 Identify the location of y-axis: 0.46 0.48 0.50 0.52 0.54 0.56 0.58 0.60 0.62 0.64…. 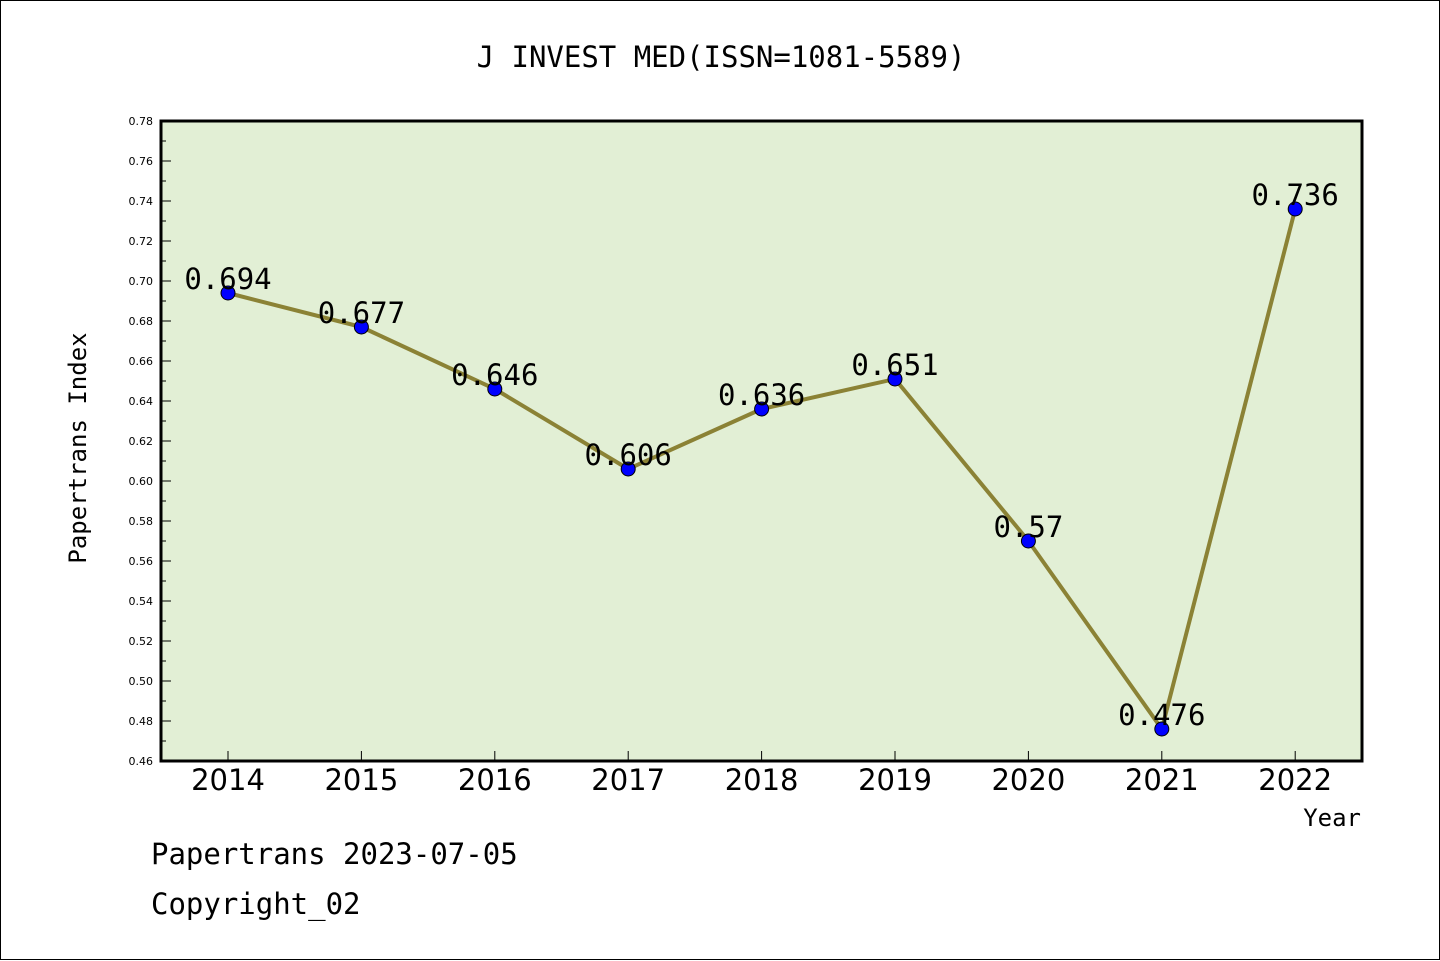
(150, 441).